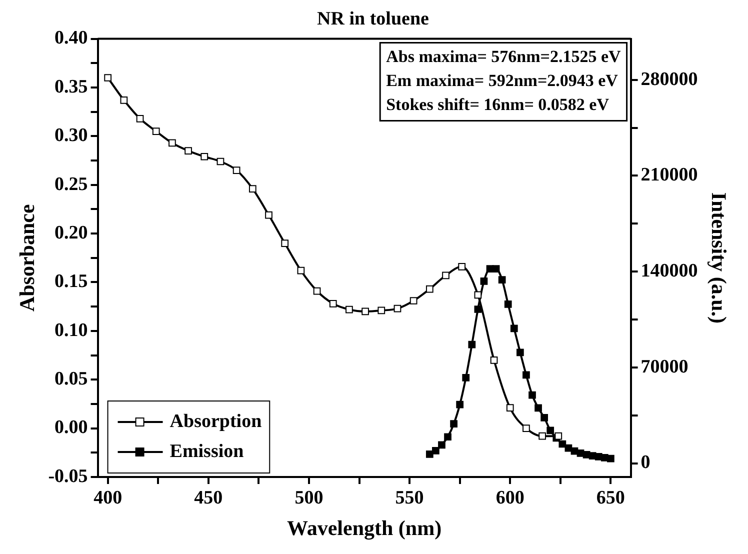  I want to click on x-tick-label: 650, so click(610, 497).